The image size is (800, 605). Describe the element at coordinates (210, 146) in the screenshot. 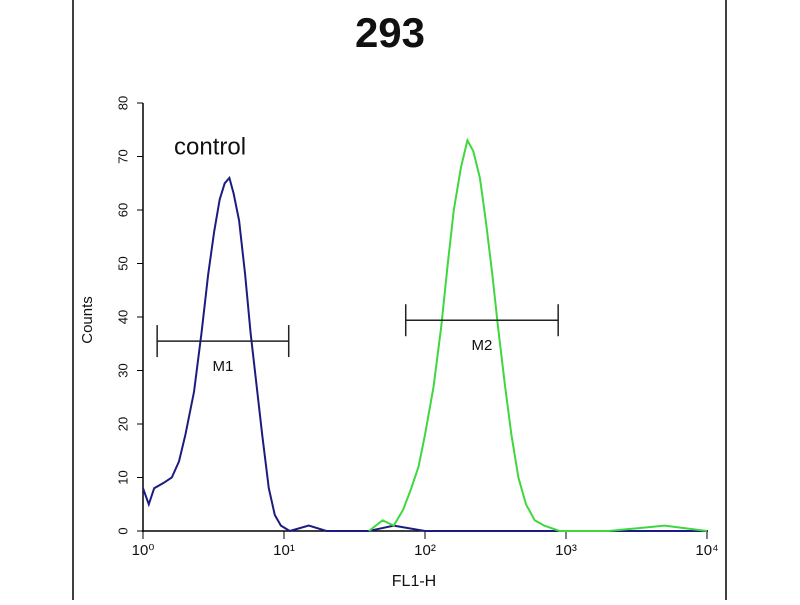

I see `series-label: control` at that location.